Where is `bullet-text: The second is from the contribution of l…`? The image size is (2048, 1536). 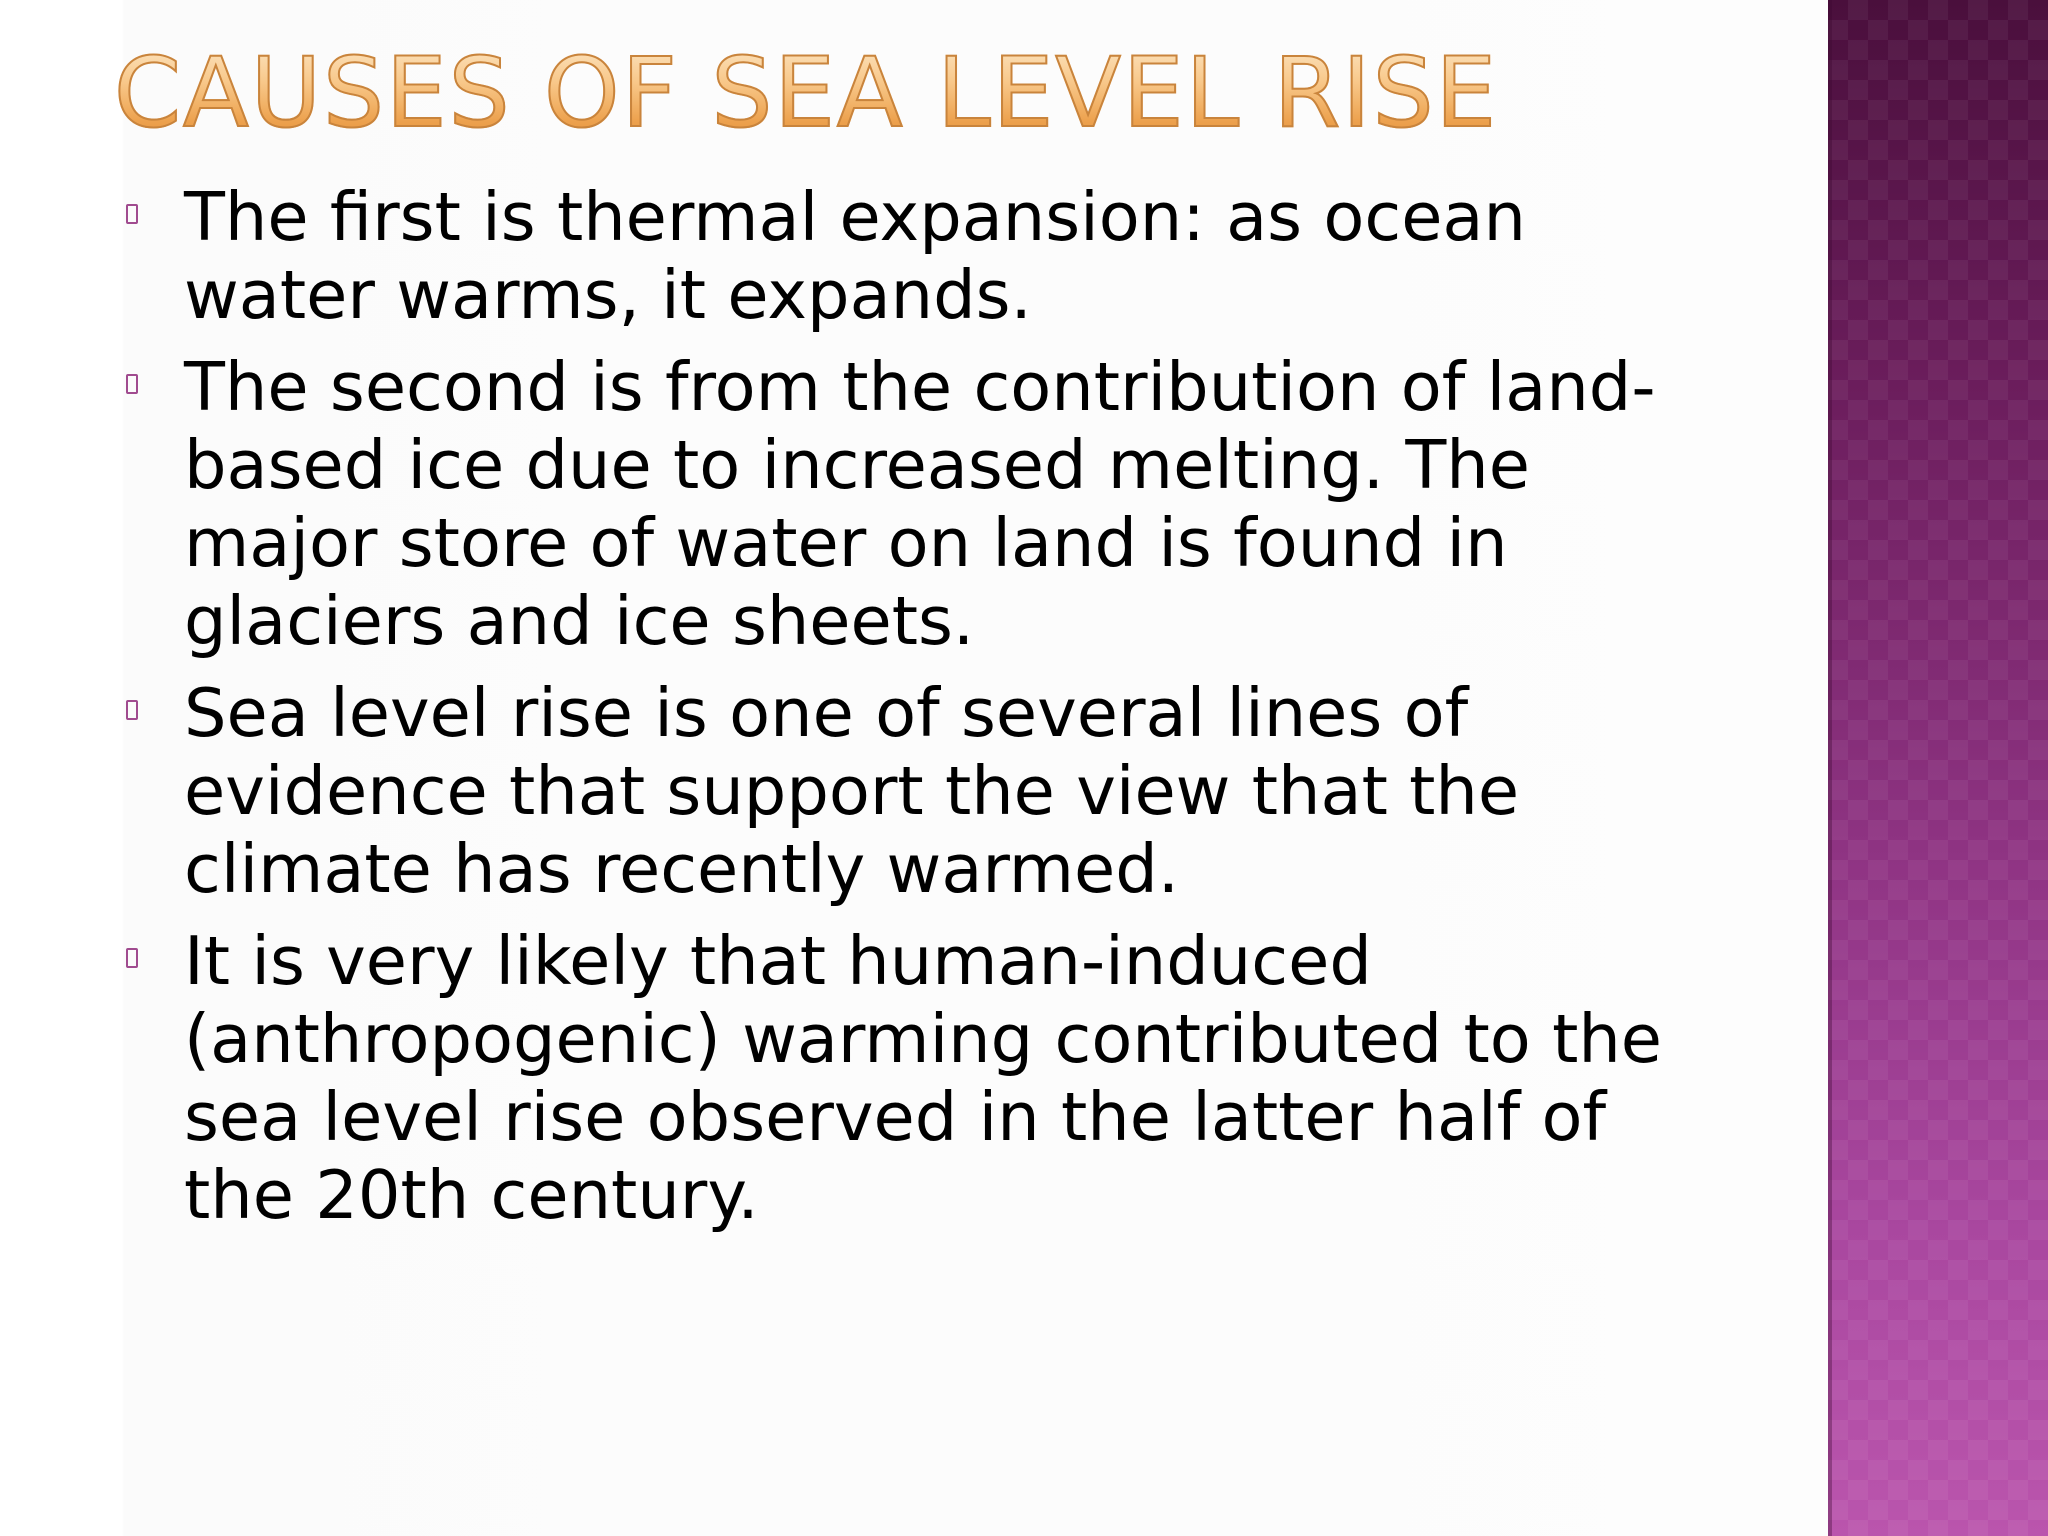
bullet-text: The second is from the contribution of l… is located at coordinates (920, 504).